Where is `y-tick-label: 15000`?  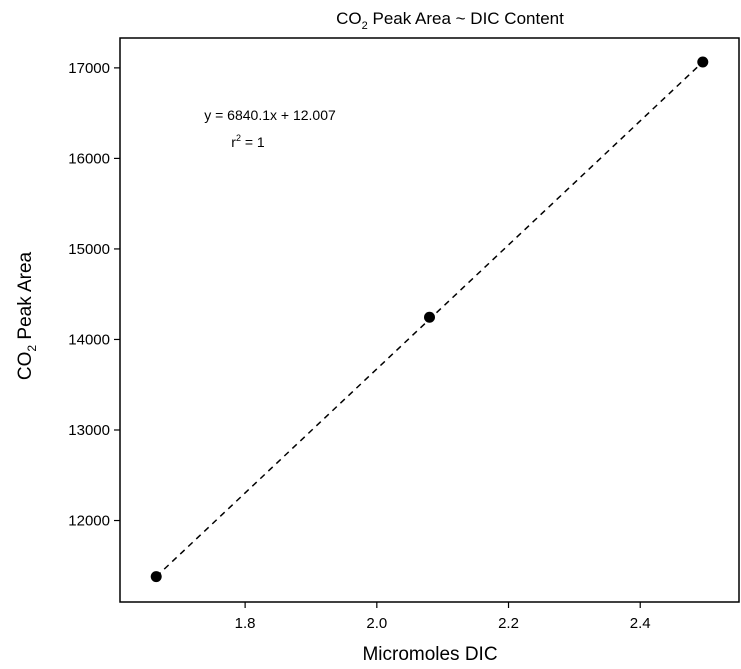
y-tick-label: 15000 is located at coordinates (89, 249).